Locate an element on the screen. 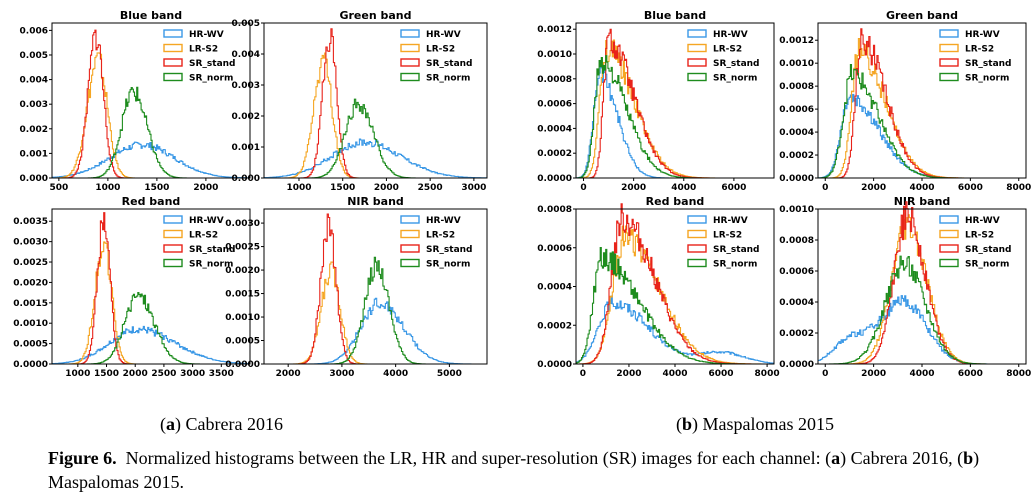 The width and height of the screenshot is (1033, 498). y-tick-label: 0.0004 is located at coordinates (796, 303).